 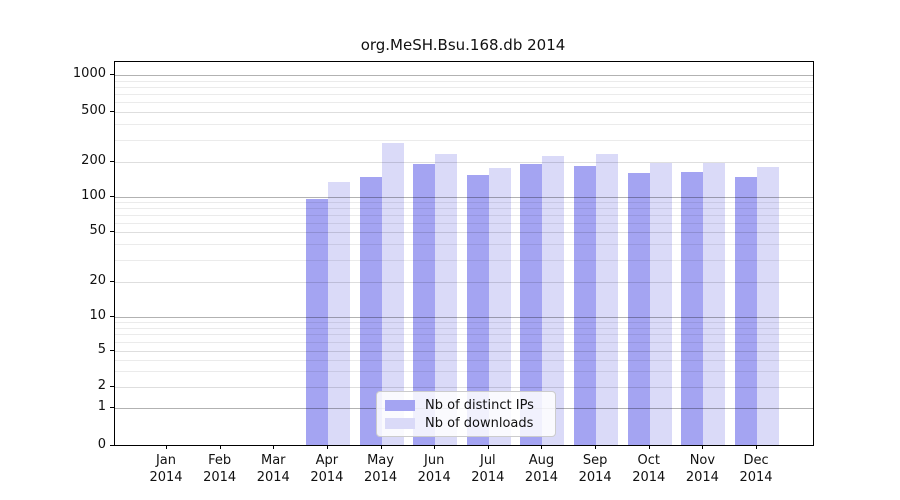 What do you see at coordinates (585, 305) in the screenshot?
I see `bar-ips-sep` at bounding box center [585, 305].